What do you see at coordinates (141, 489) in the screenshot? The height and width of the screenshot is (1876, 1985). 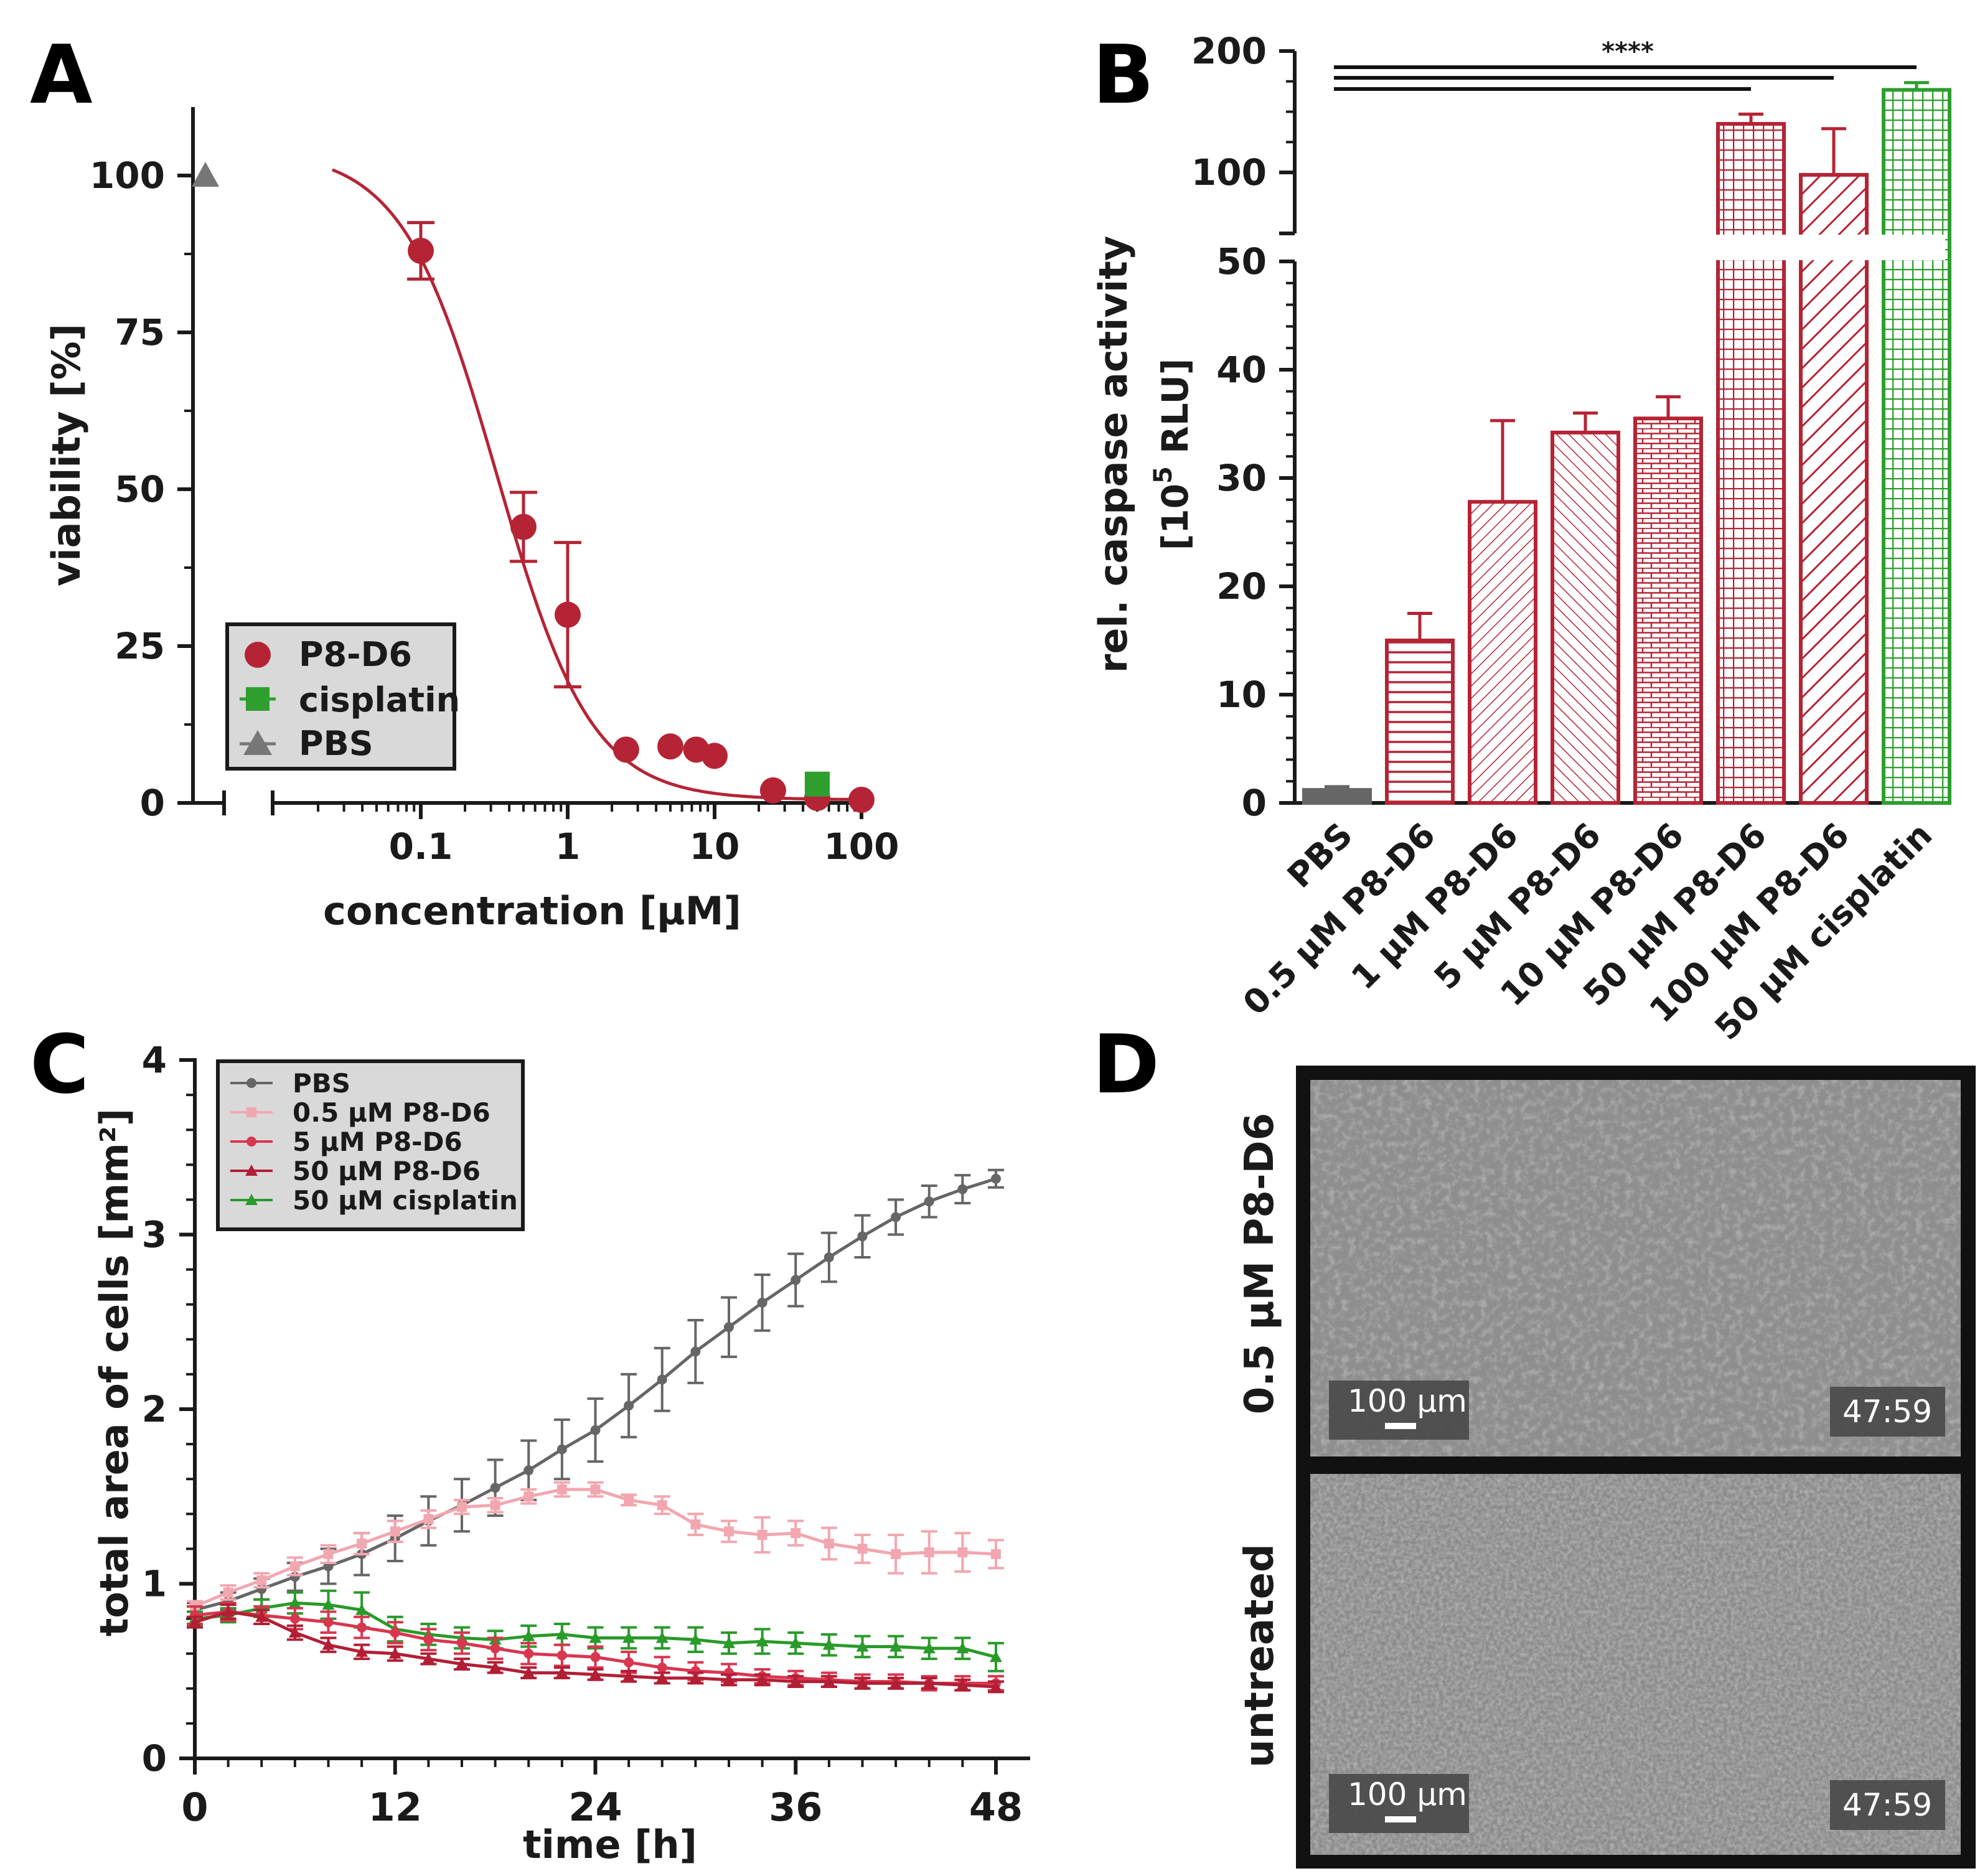 I see `panel-a-y-ticks: 0 25 50 75 100` at bounding box center [141, 489].